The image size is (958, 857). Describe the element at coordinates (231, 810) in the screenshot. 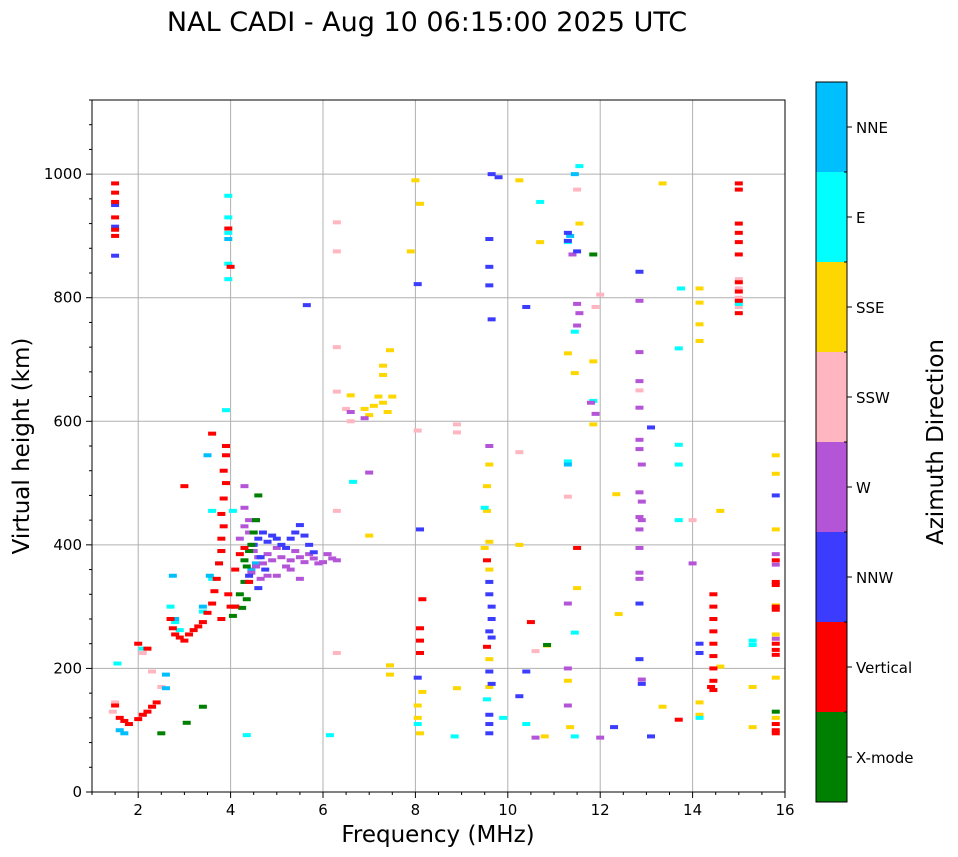

I see `x-tick-label: 4` at that location.